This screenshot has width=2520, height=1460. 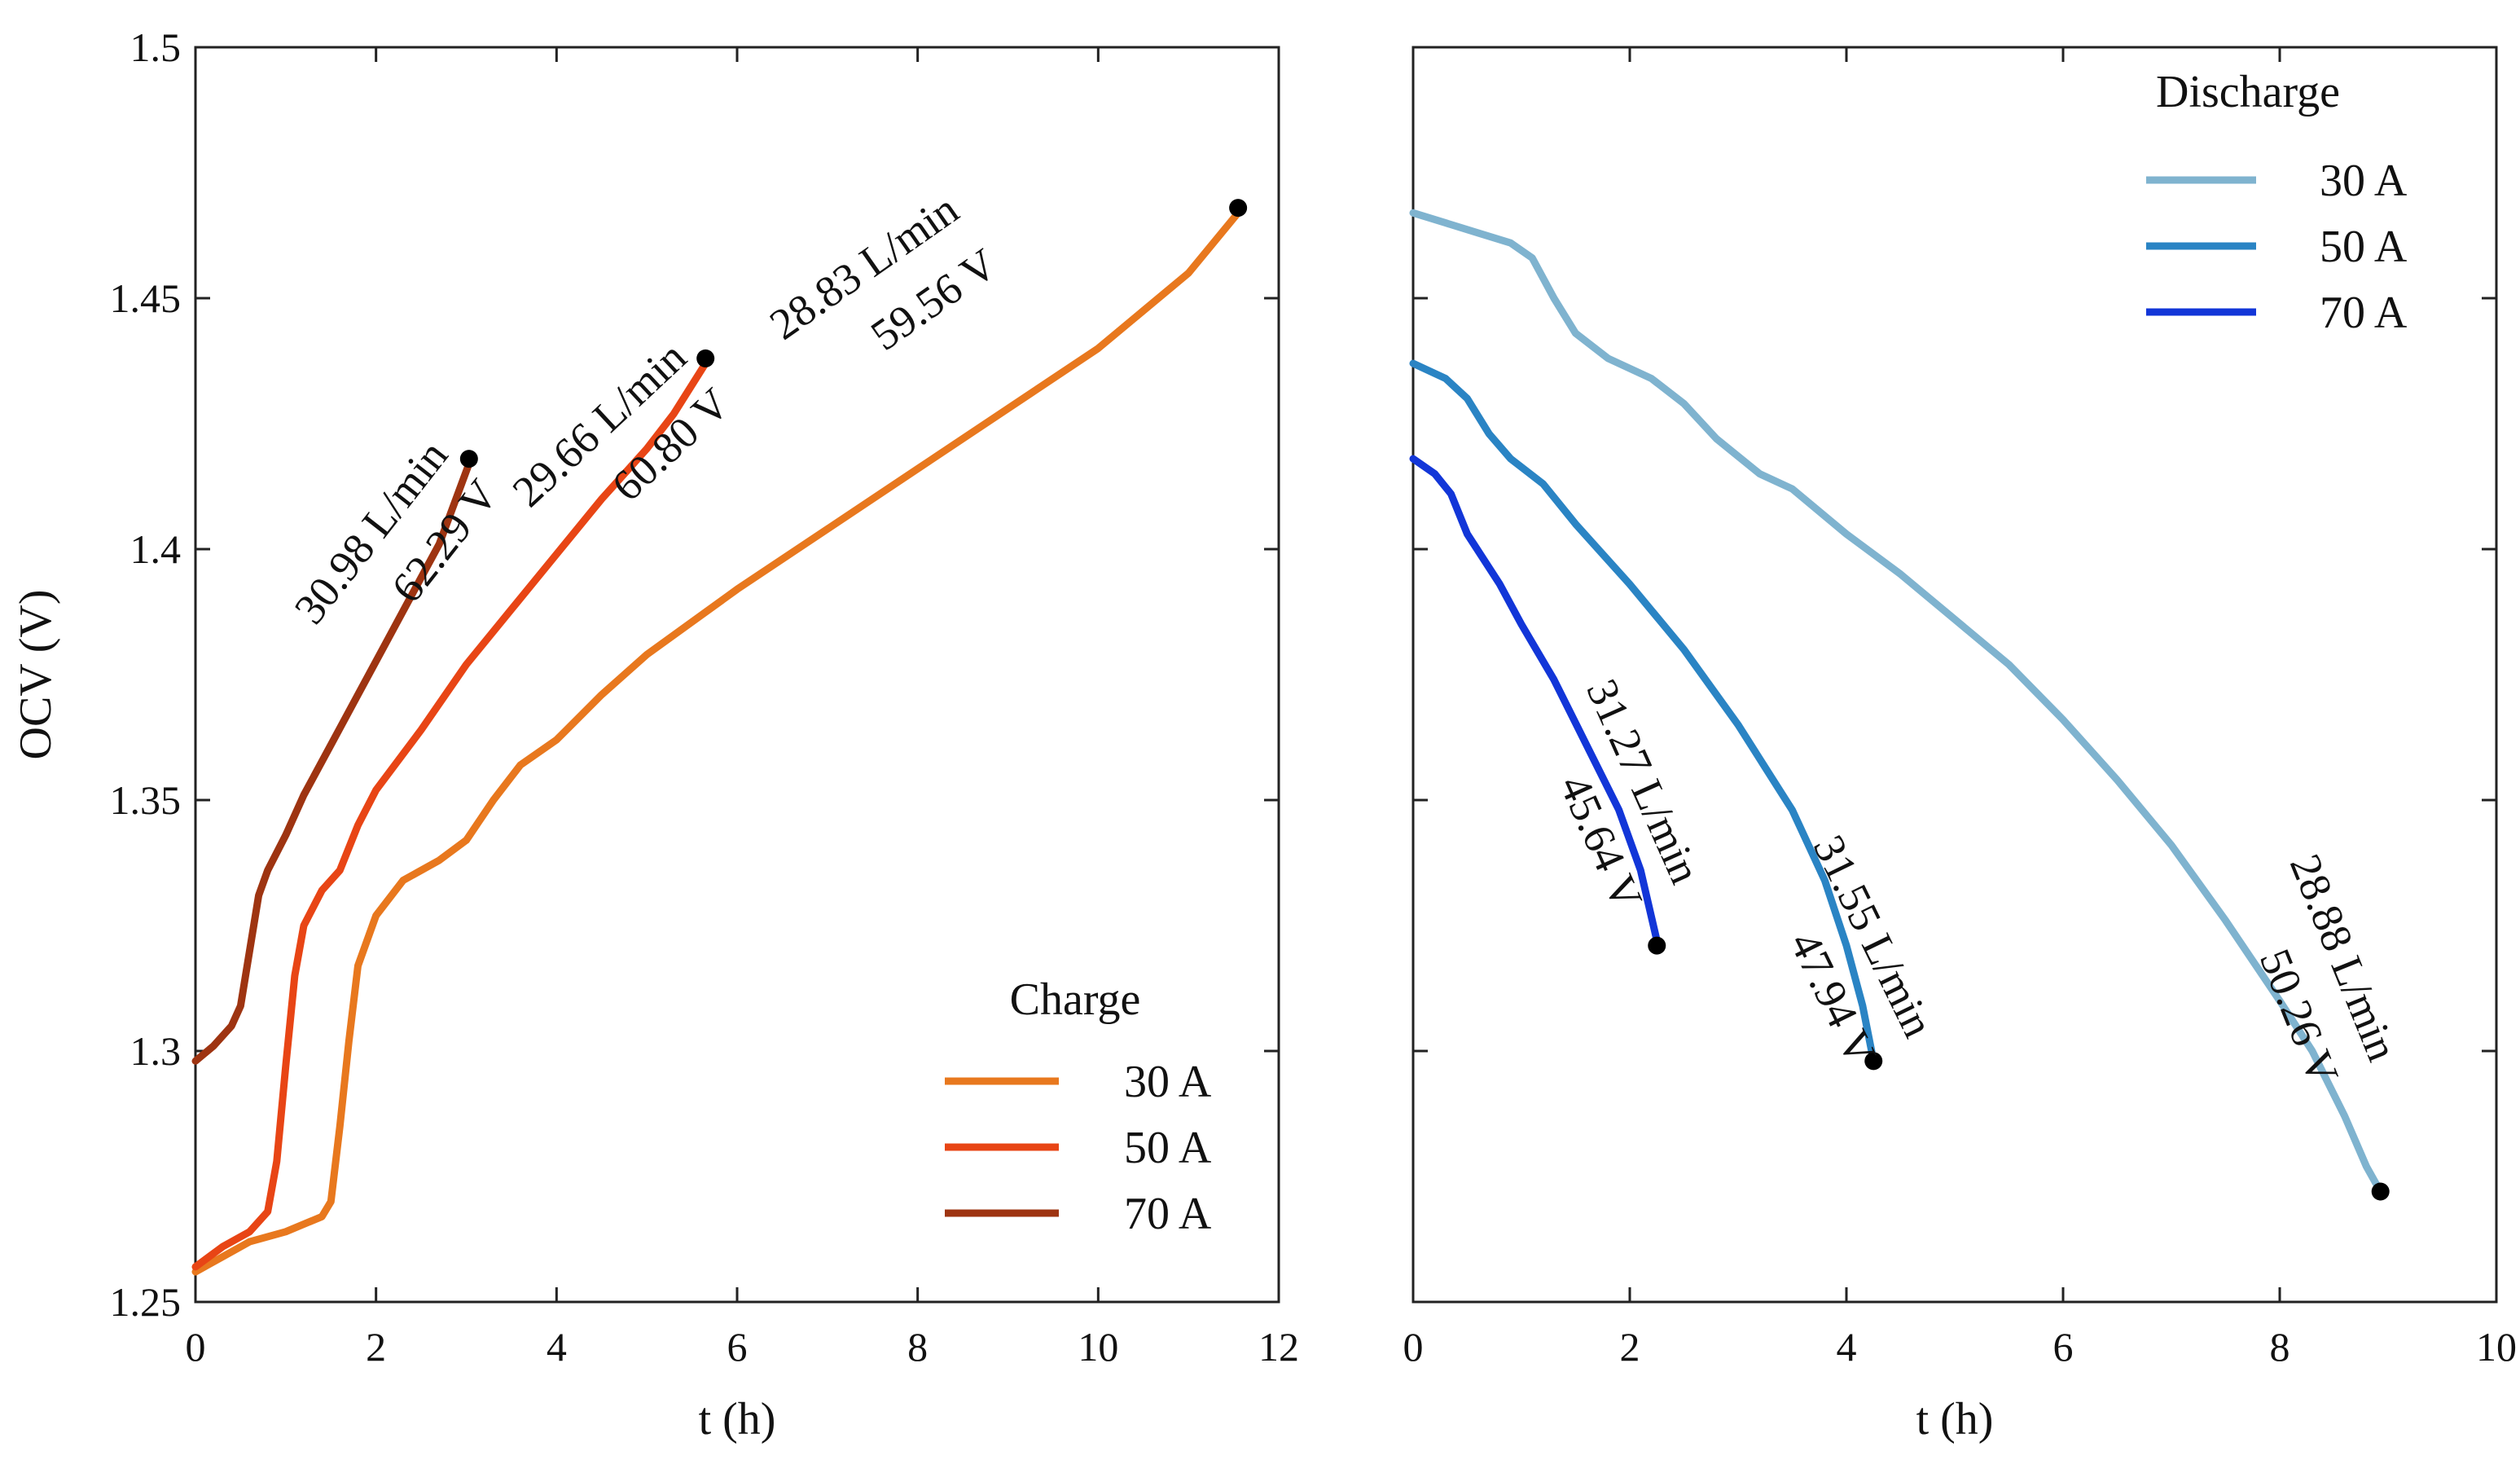 I want to click on y-tick-label: 1.45, so click(x=146, y=298).